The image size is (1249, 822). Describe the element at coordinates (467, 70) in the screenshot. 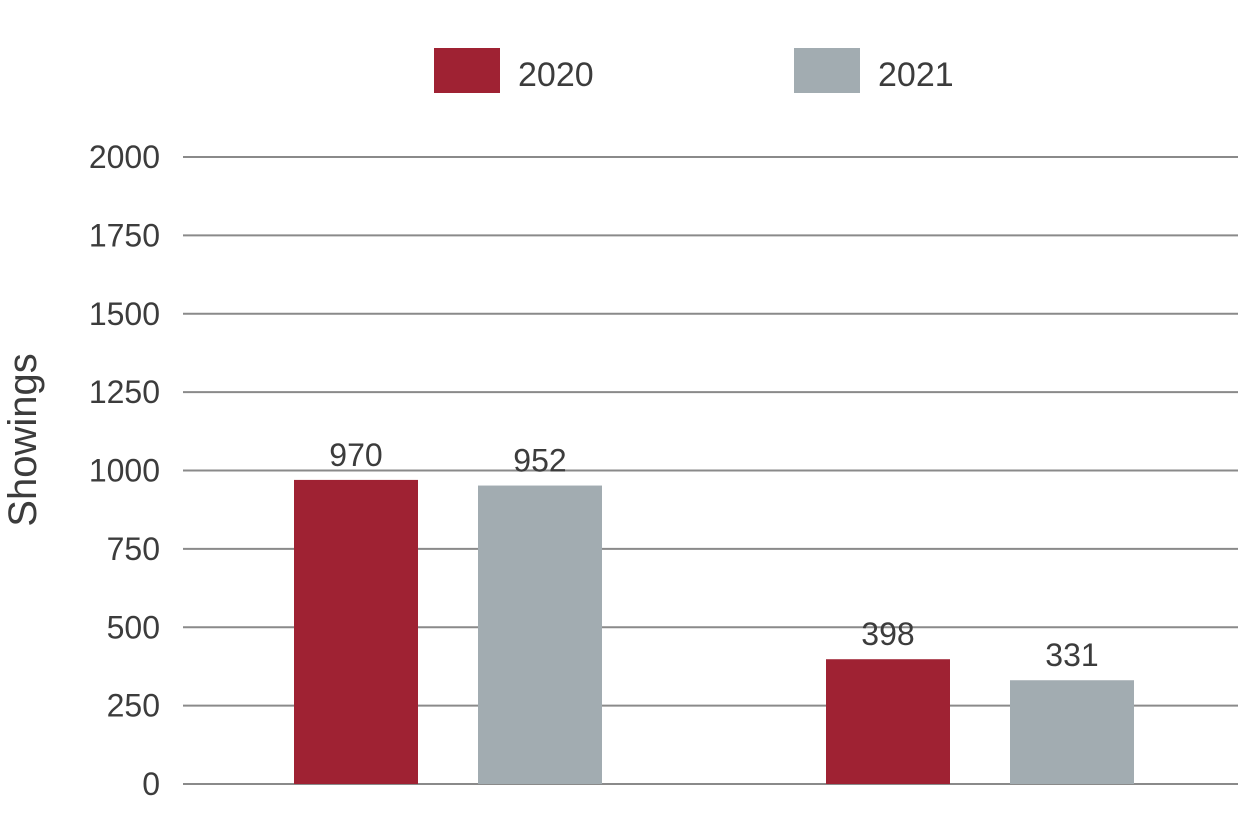

I see `legend-swatch-2020` at that location.